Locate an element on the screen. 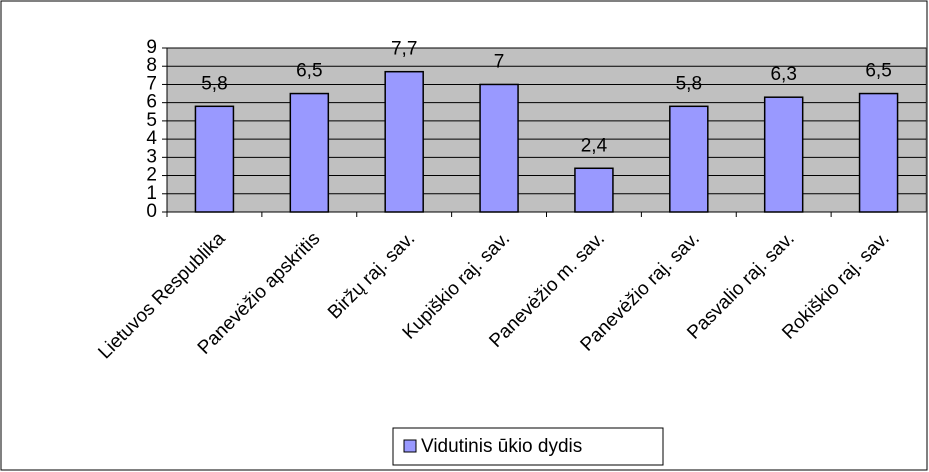 The width and height of the screenshot is (929, 472). legend-swatch is located at coordinates (410, 446).